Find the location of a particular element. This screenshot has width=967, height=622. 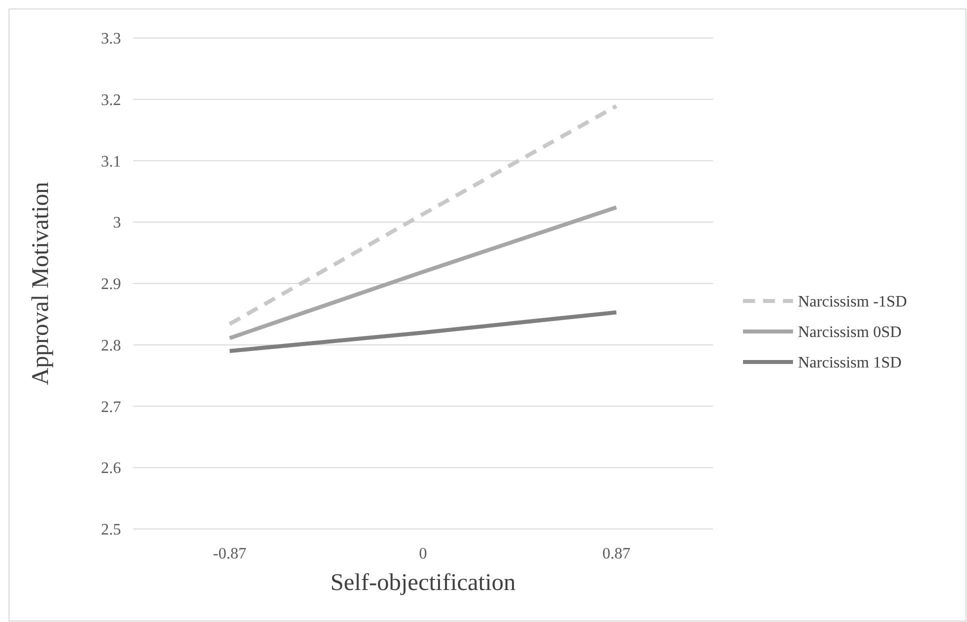

legend-label: Narcissism 0SD is located at coordinates (850, 333).